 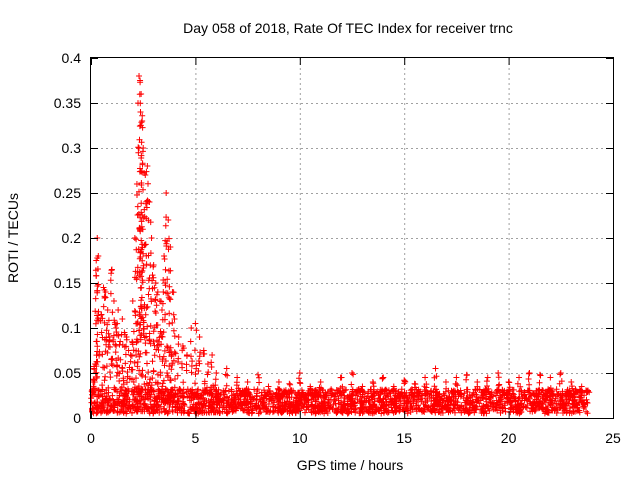 What do you see at coordinates (354, 438) in the screenshot?
I see `x-tick-labels: 0 5 10 15 20 25` at bounding box center [354, 438].